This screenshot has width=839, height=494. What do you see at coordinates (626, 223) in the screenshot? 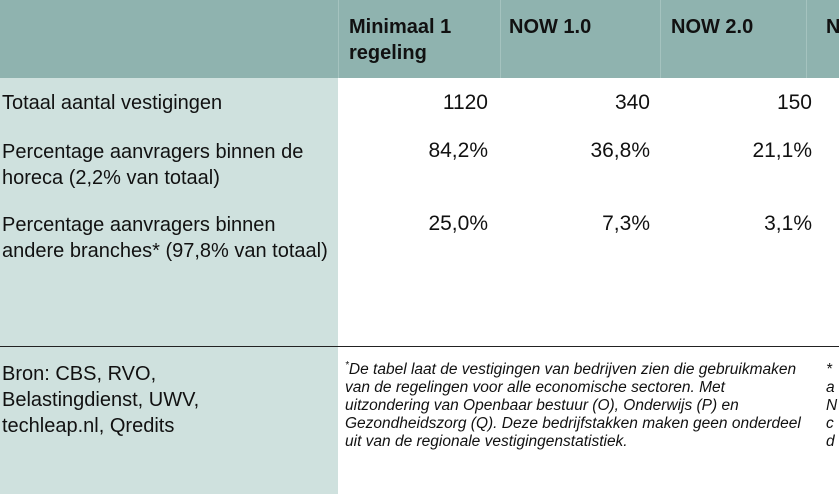
I see `table-cell: 7,3%` at bounding box center [626, 223].